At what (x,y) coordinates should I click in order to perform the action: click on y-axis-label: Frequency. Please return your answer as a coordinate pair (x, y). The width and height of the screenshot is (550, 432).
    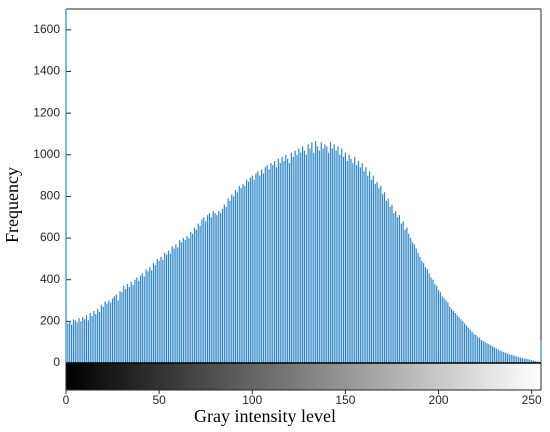
    Looking at the image, I should click on (12, 205).